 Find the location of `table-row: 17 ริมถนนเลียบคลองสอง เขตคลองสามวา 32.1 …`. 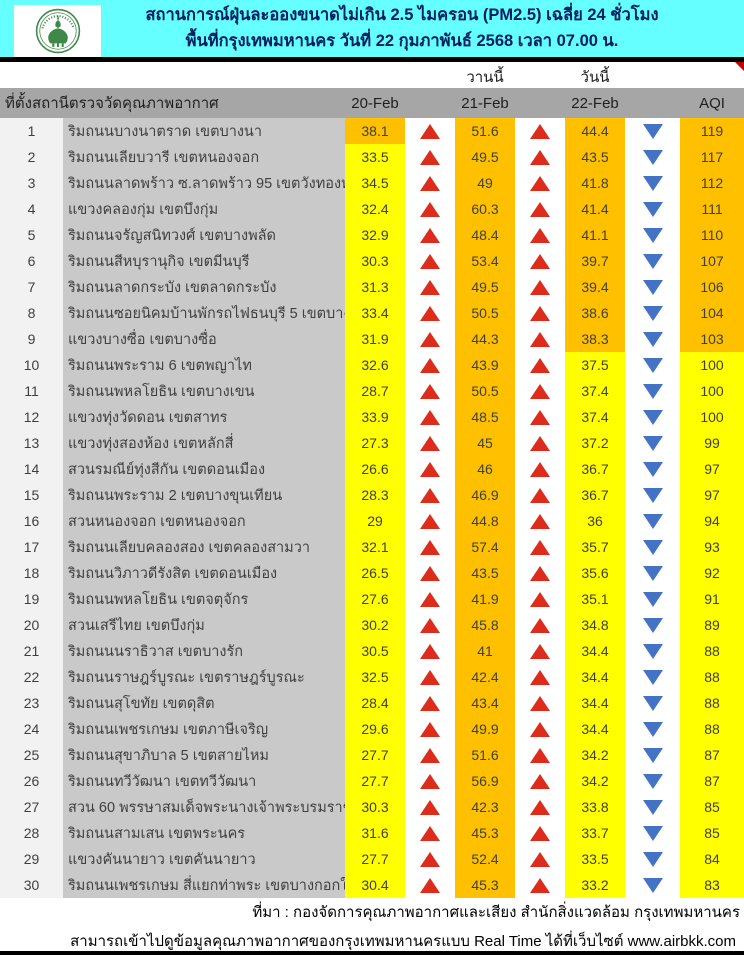

table-row: 17 ริมถนนเลียบคลองสอง เขตคลองสามวา 32.1 … is located at coordinates (372, 547).